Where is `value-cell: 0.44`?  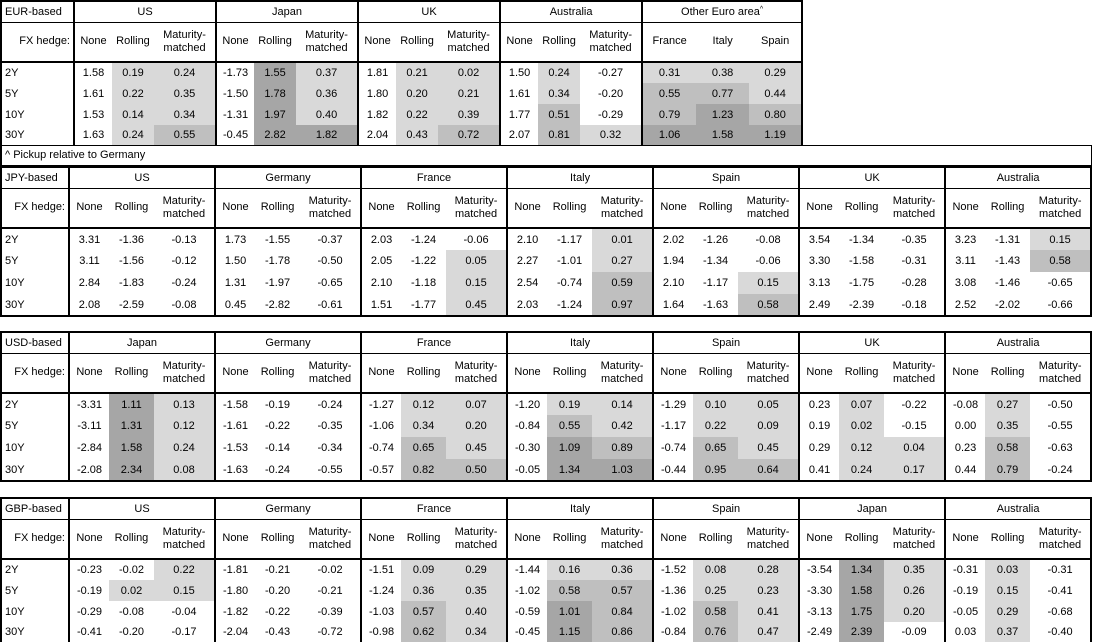
value-cell: 0.44 is located at coordinates (776, 93).